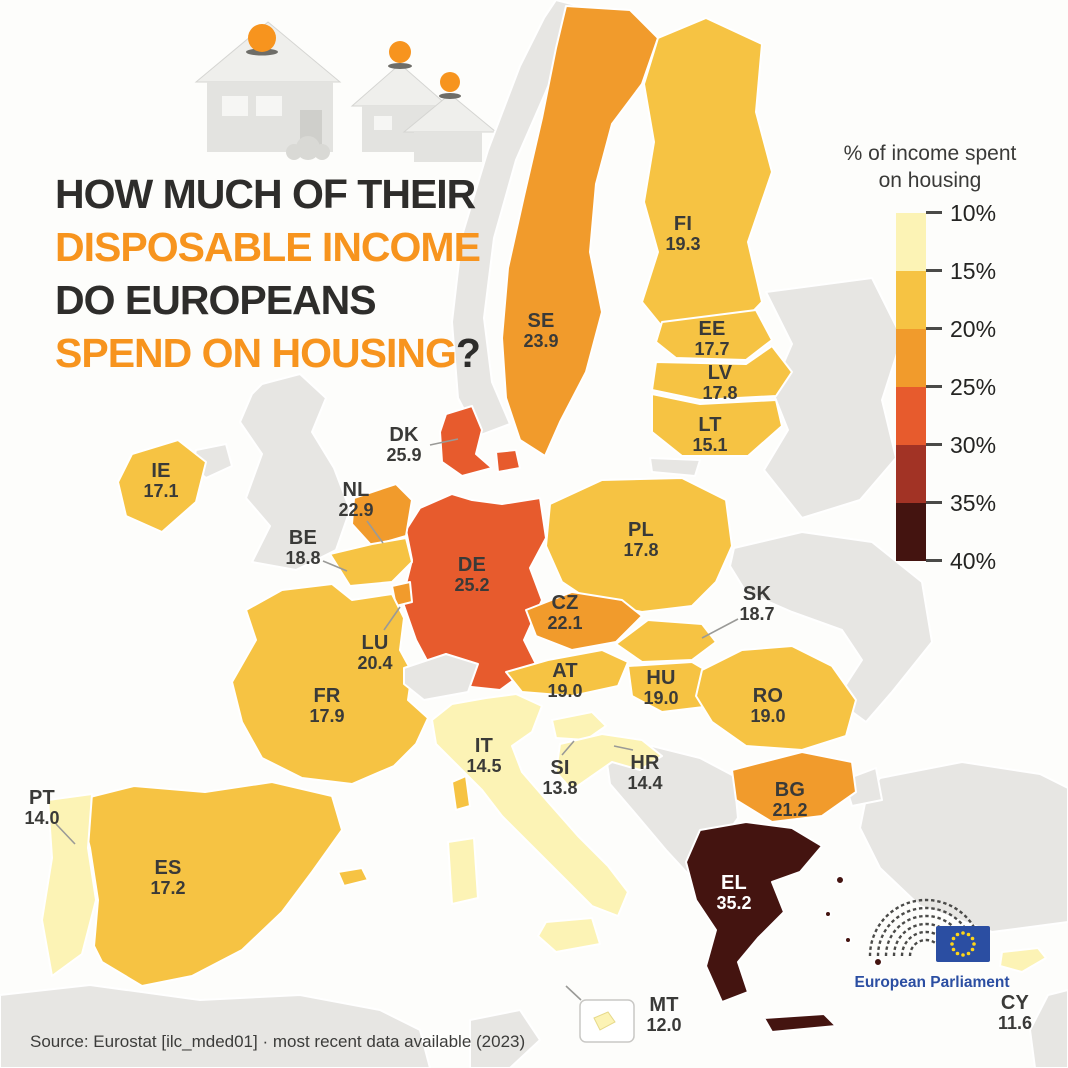 The image size is (1068, 1068). What do you see at coordinates (584, 621) in the screenshot?
I see `country-cz` at bounding box center [584, 621].